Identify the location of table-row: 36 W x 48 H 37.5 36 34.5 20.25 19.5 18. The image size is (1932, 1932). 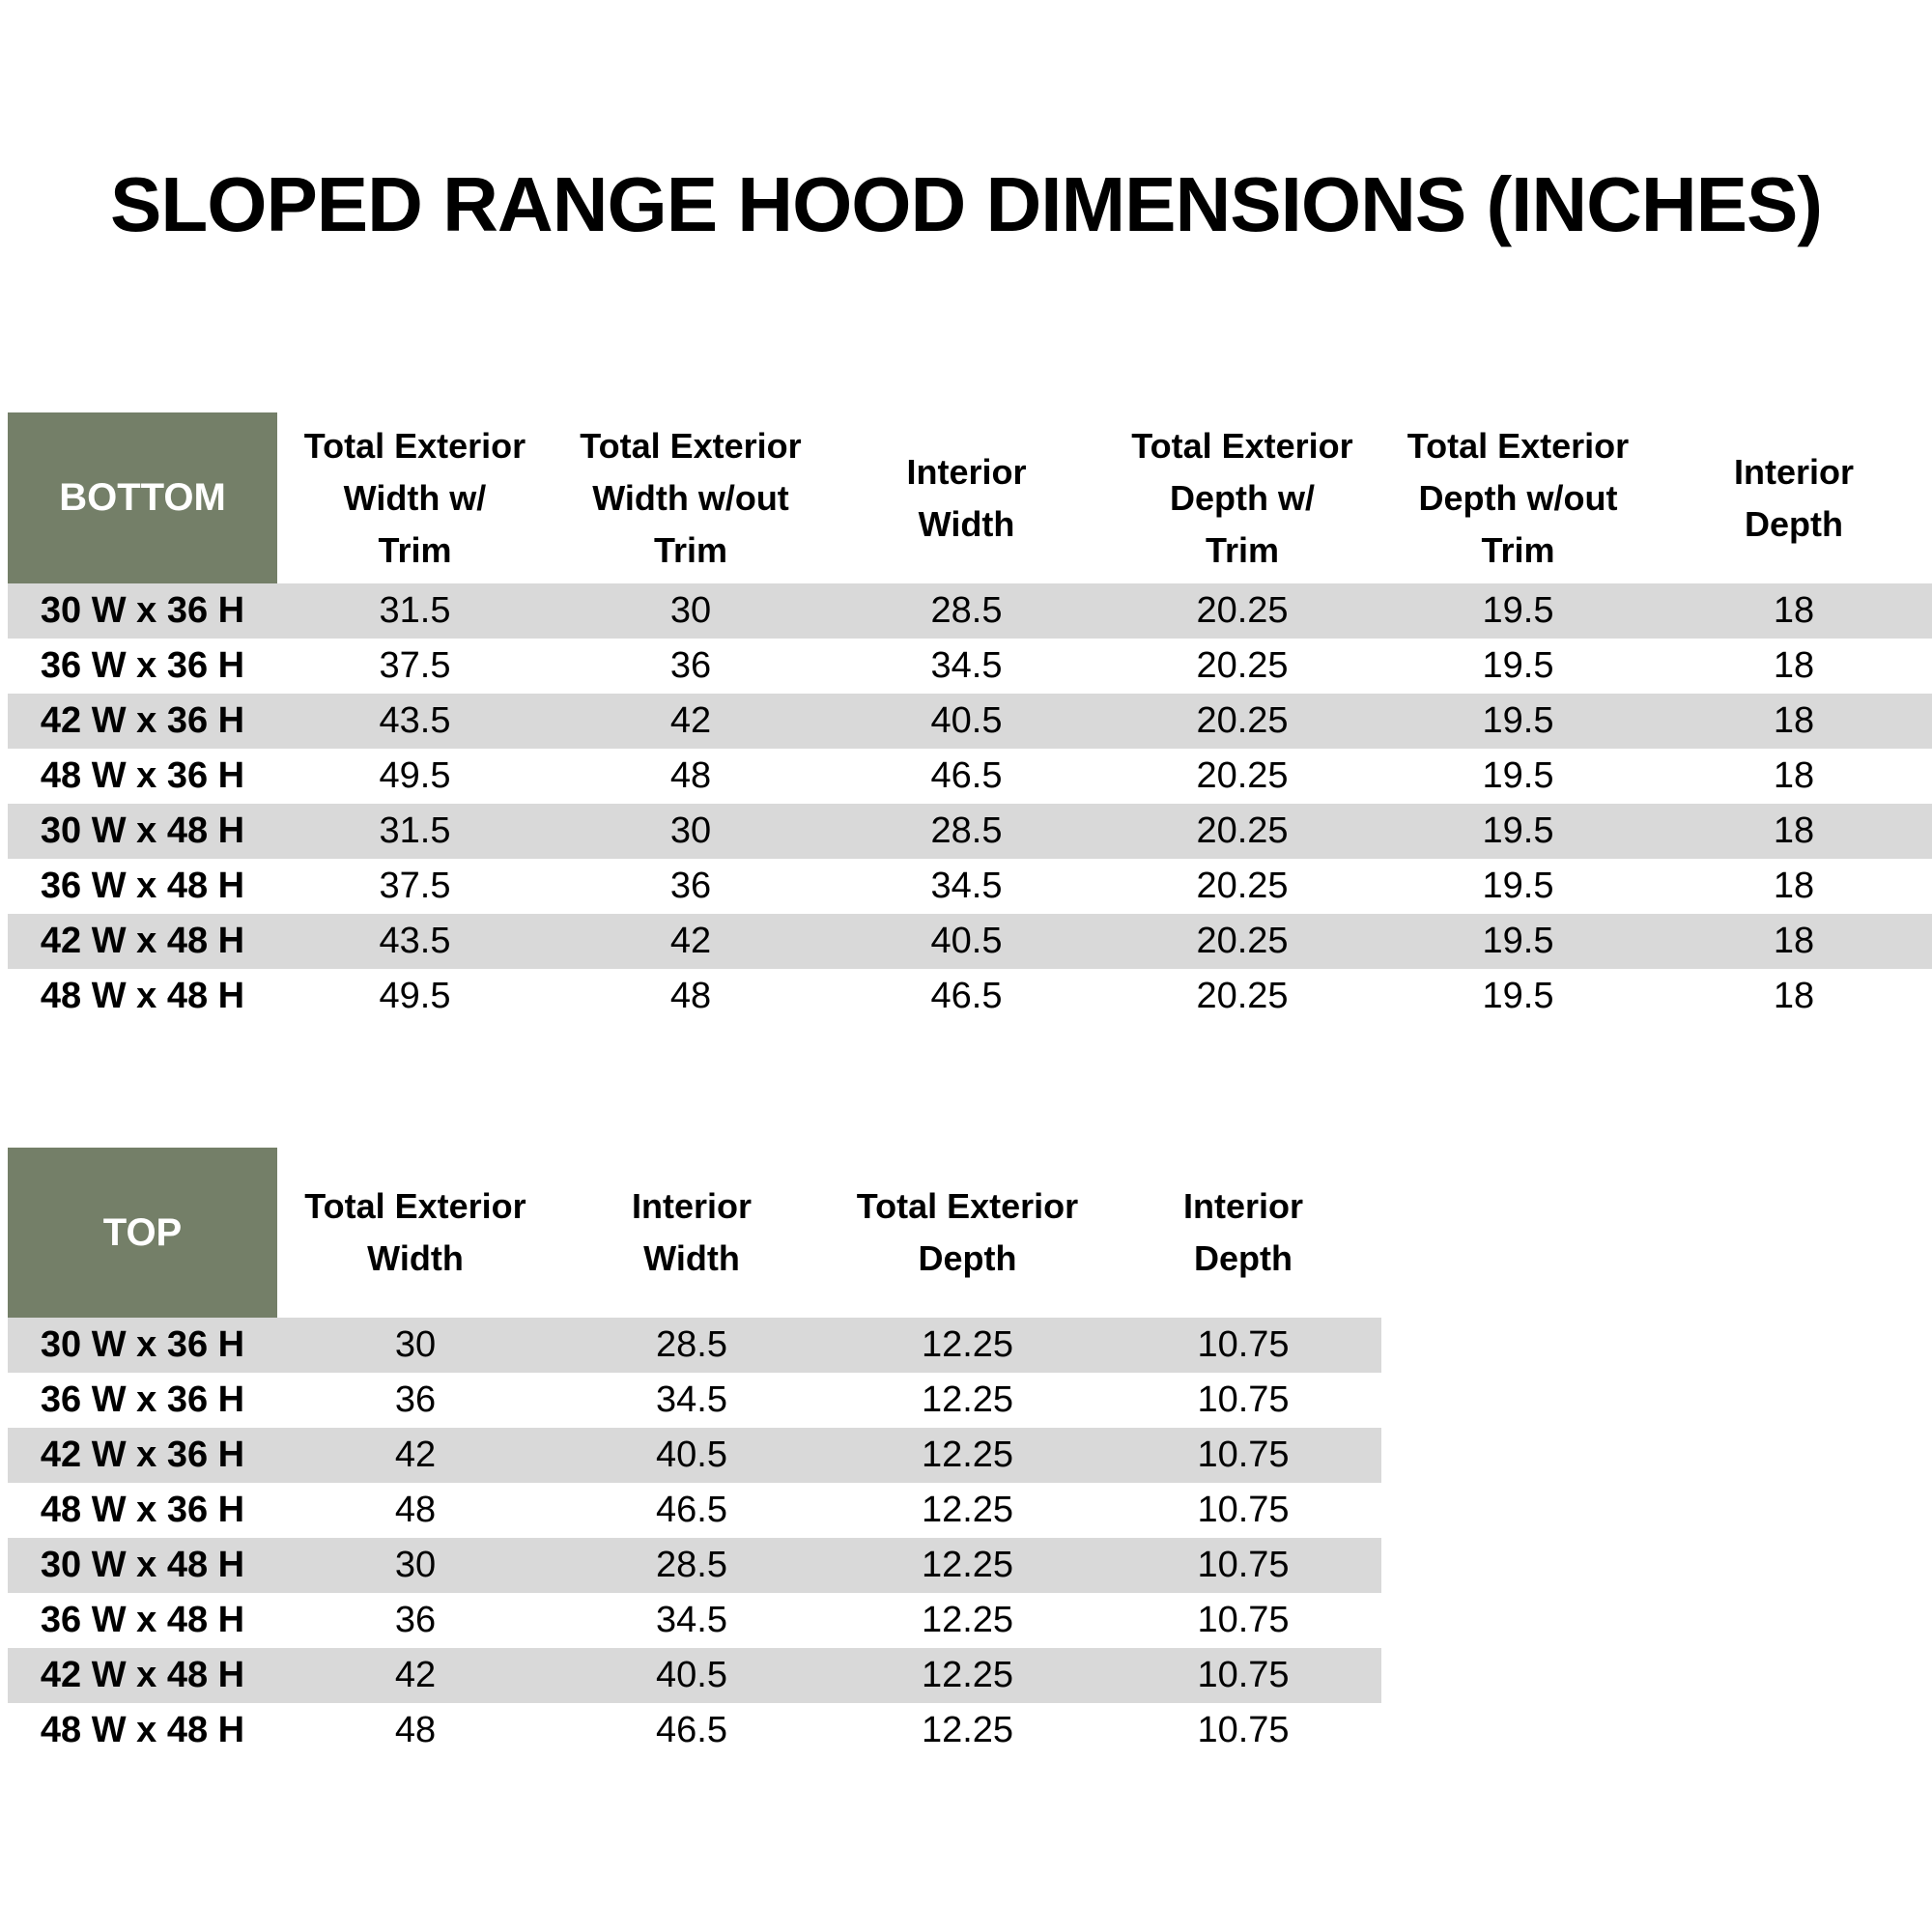
(970, 886).